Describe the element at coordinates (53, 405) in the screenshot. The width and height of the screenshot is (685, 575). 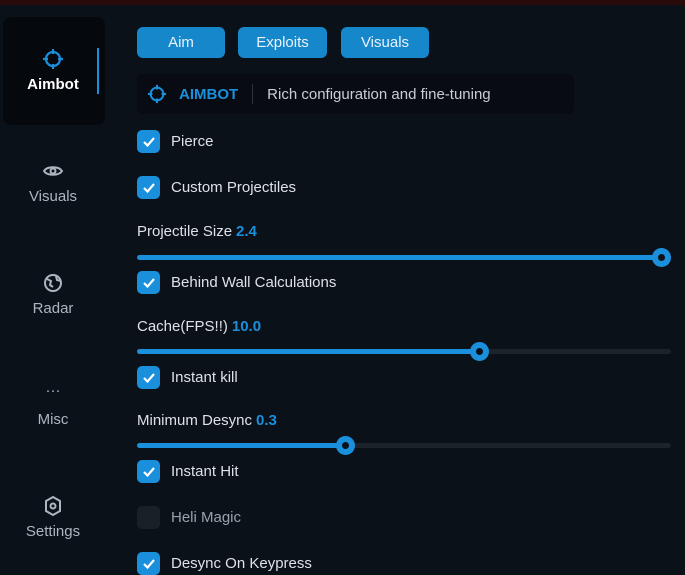
I see `sidebar-item-misc: ··· Misc` at that location.